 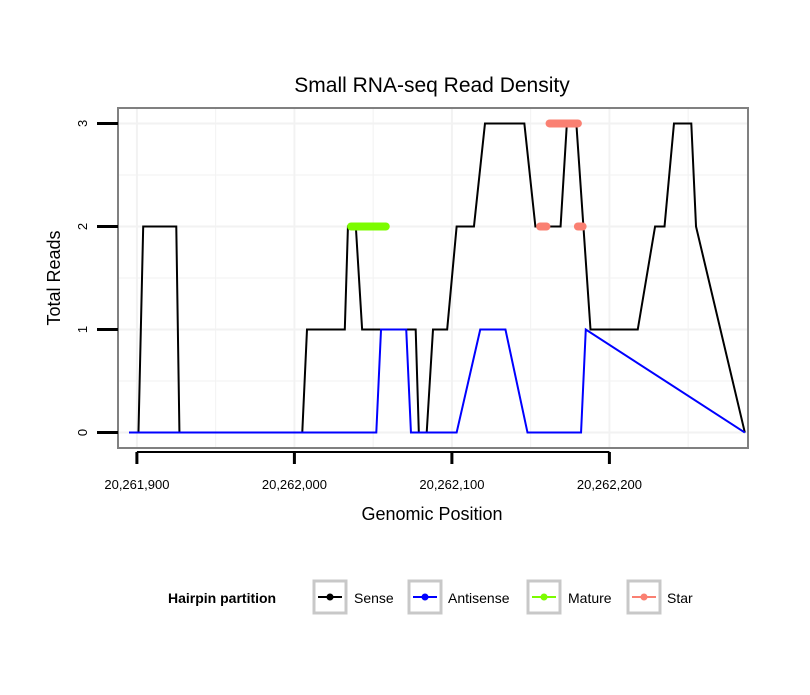 I want to click on y-axis-title: Total Reads, so click(x=54, y=277).